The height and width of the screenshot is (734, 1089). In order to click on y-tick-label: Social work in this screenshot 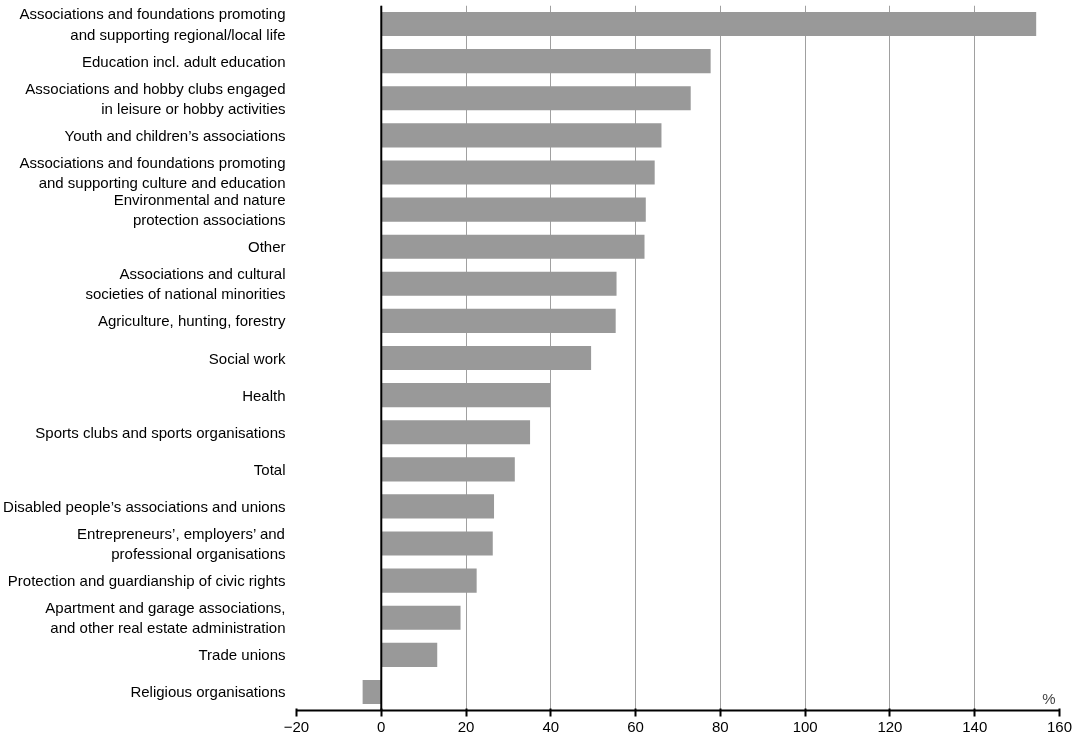, I will do `click(247, 358)`.